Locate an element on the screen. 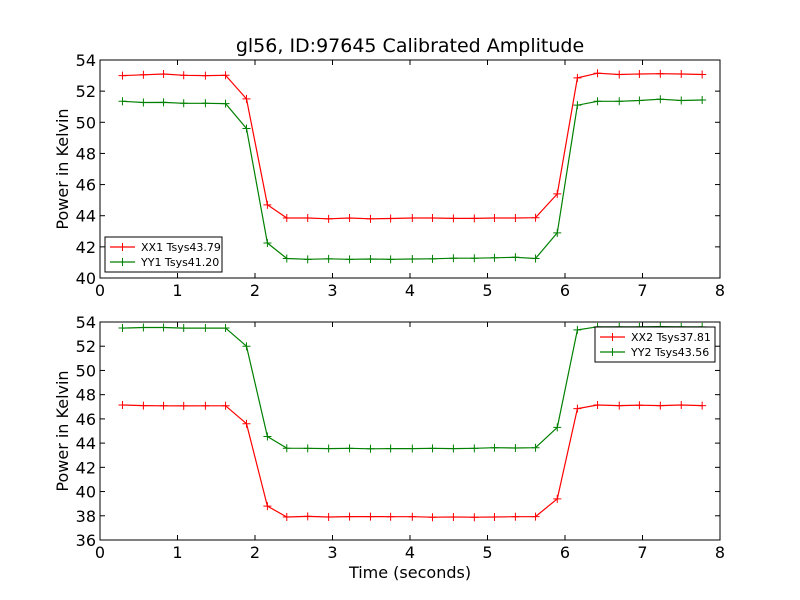  top-x-tick-label: 1 is located at coordinates (177, 290).